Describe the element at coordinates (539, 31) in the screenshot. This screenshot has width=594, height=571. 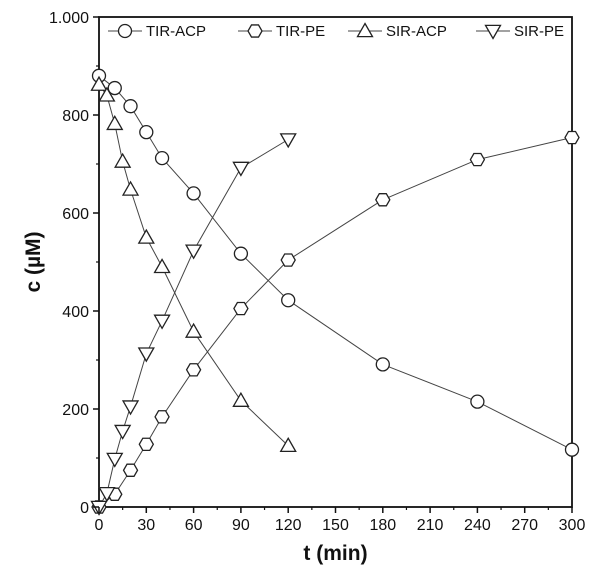
I see `legend-label: SIR-PE` at that location.